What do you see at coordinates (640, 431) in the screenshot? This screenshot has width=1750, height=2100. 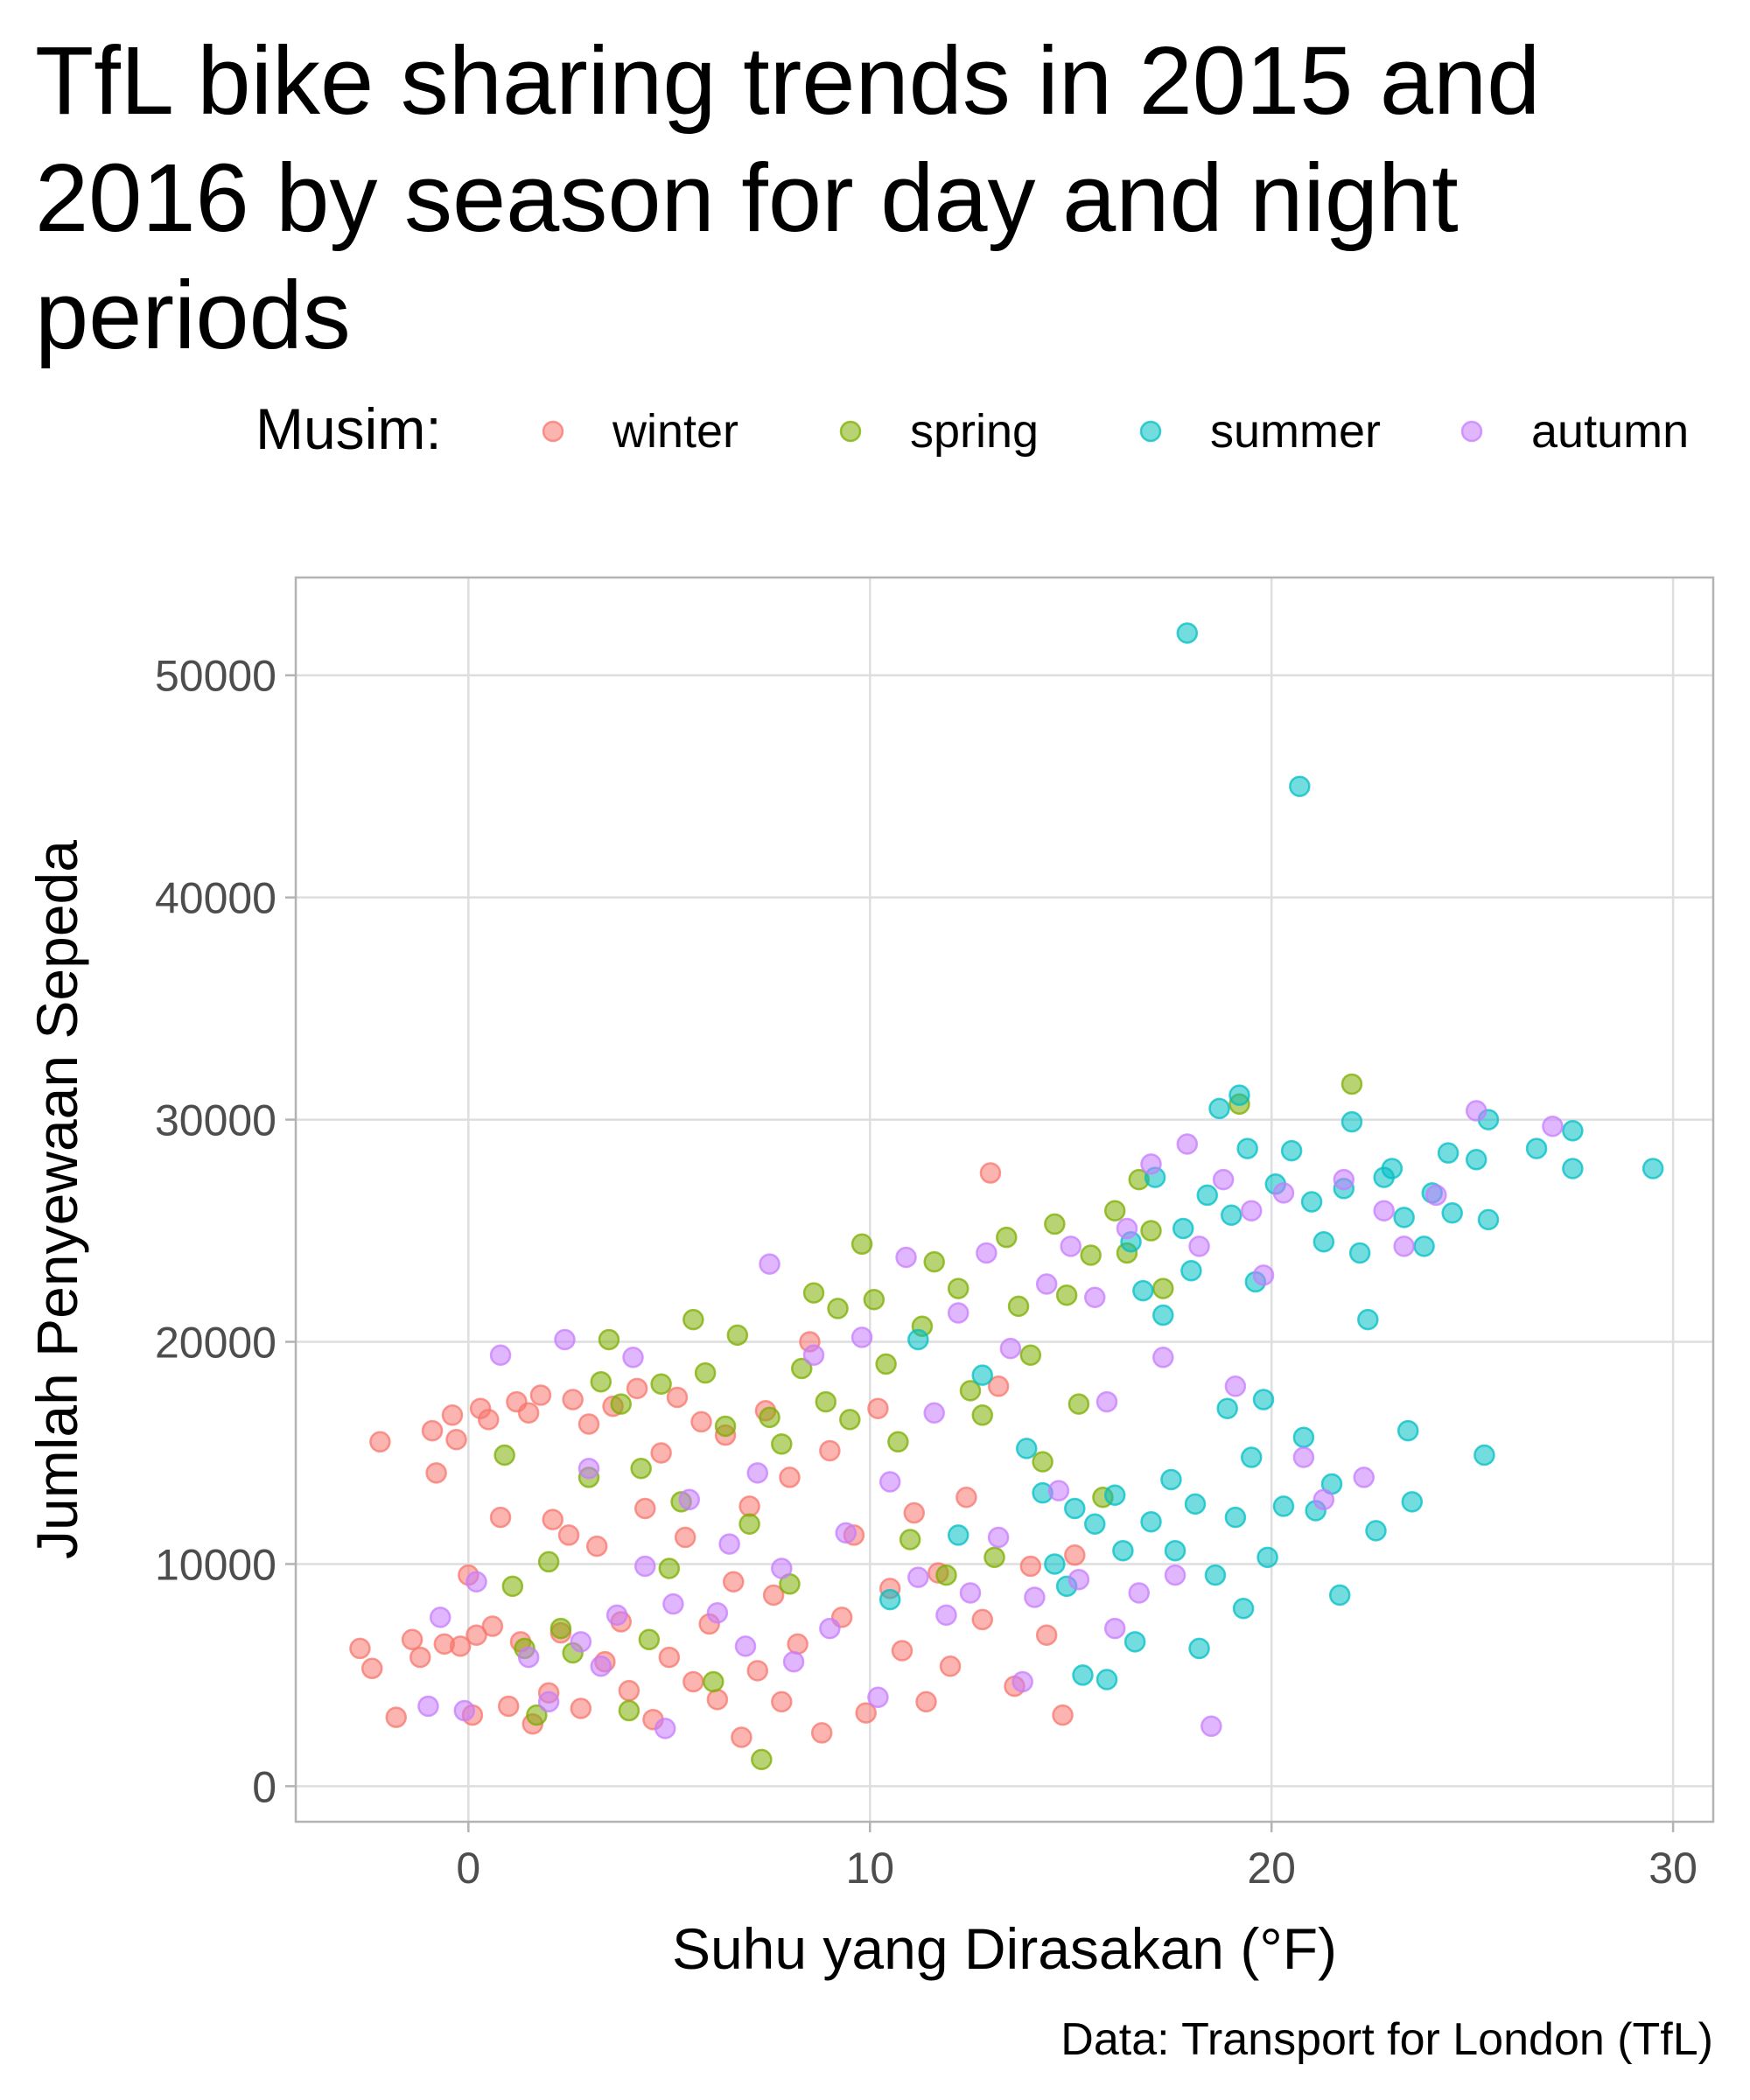 I see `legend-item-winter: winter` at bounding box center [640, 431].